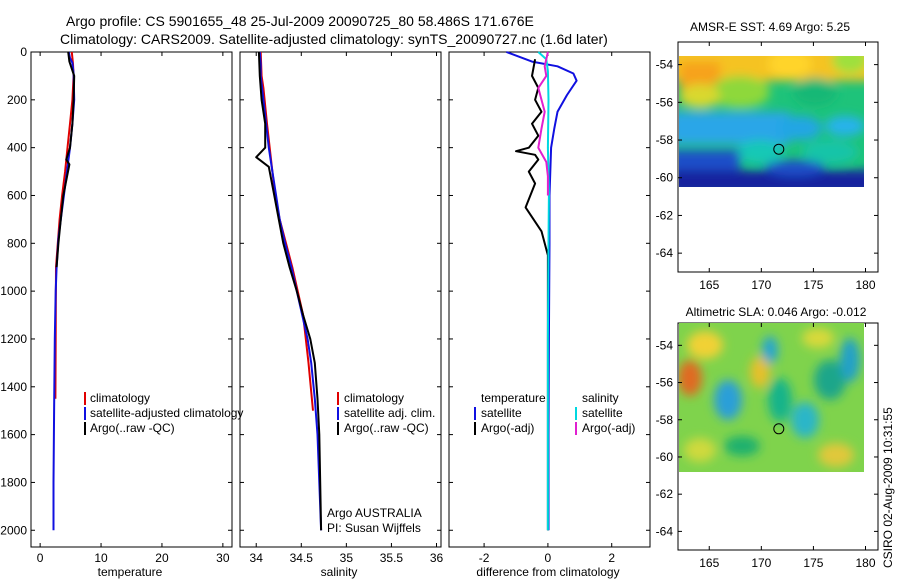 This screenshot has height=580, width=900. I want to click on depth-tick-label: 1400, so click(13, 387).